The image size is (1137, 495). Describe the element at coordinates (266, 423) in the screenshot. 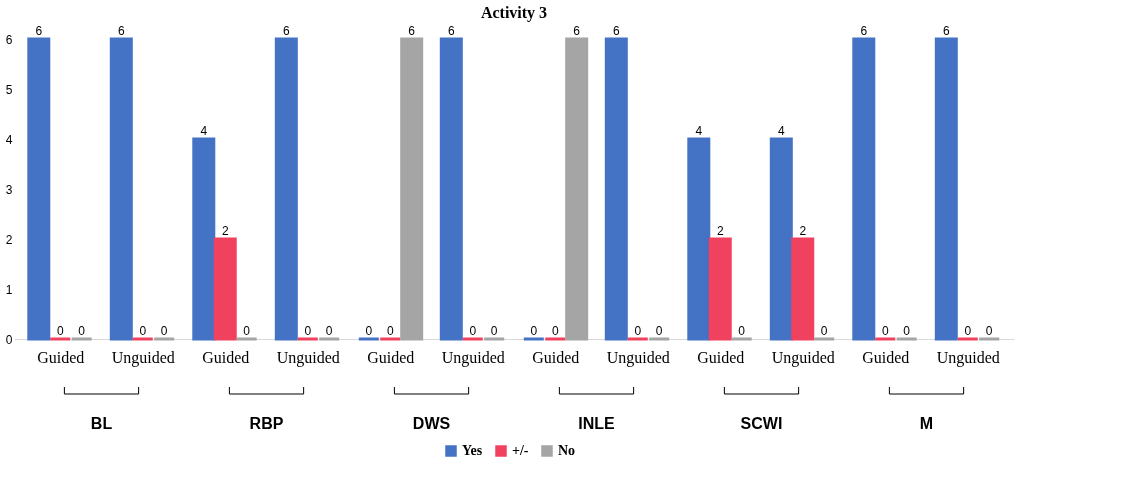

I see `text: RBP` at that location.